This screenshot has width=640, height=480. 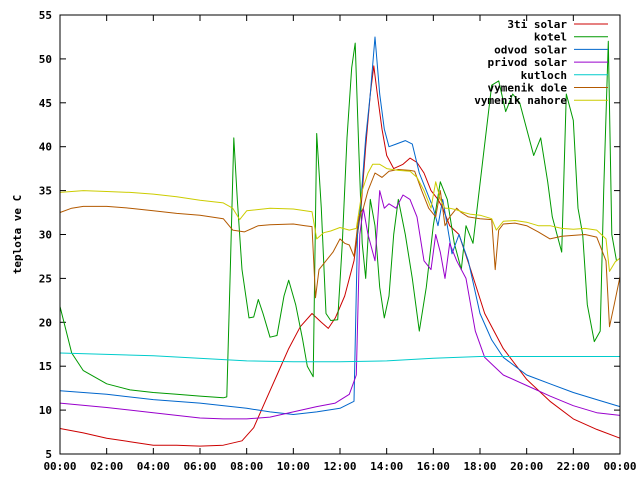 What do you see at coordinates (528, 88) in the screenshot?
I see `legend-label-vymenik-dole: vymenik dole` at bounding box center [528, 88].